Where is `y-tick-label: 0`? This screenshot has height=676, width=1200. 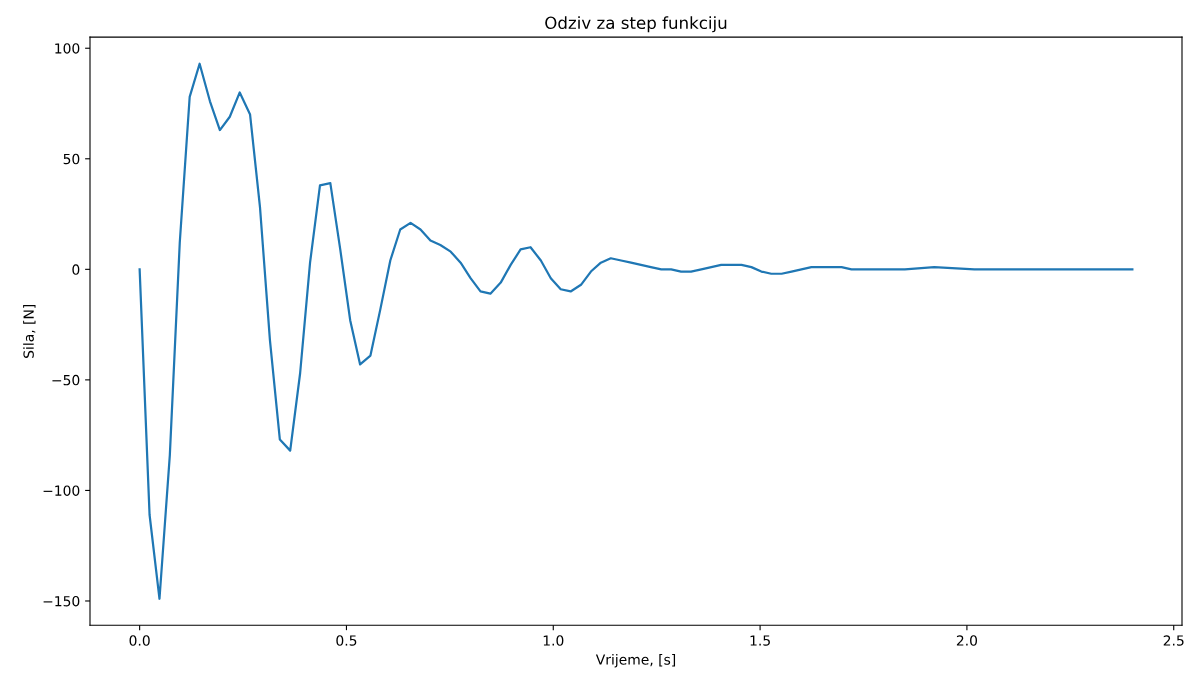 y-tick-label: 0 is located at coordinates (76, 269).